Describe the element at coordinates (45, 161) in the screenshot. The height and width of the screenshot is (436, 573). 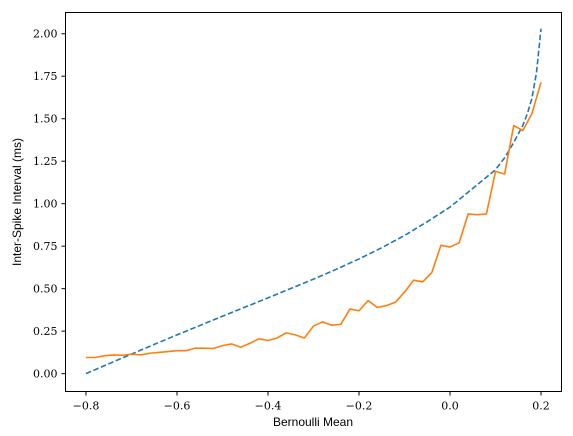
I see `y-tick-label: 1.25` at that location.